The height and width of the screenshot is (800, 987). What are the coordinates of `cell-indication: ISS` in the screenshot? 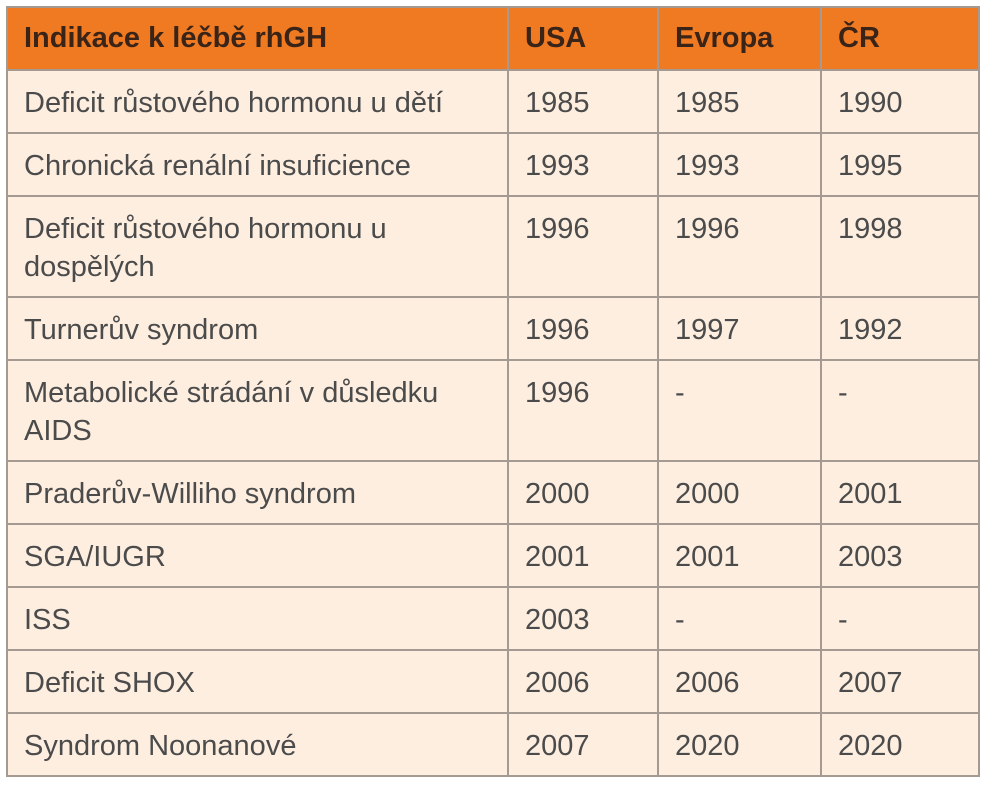 It's located at (257, 618).